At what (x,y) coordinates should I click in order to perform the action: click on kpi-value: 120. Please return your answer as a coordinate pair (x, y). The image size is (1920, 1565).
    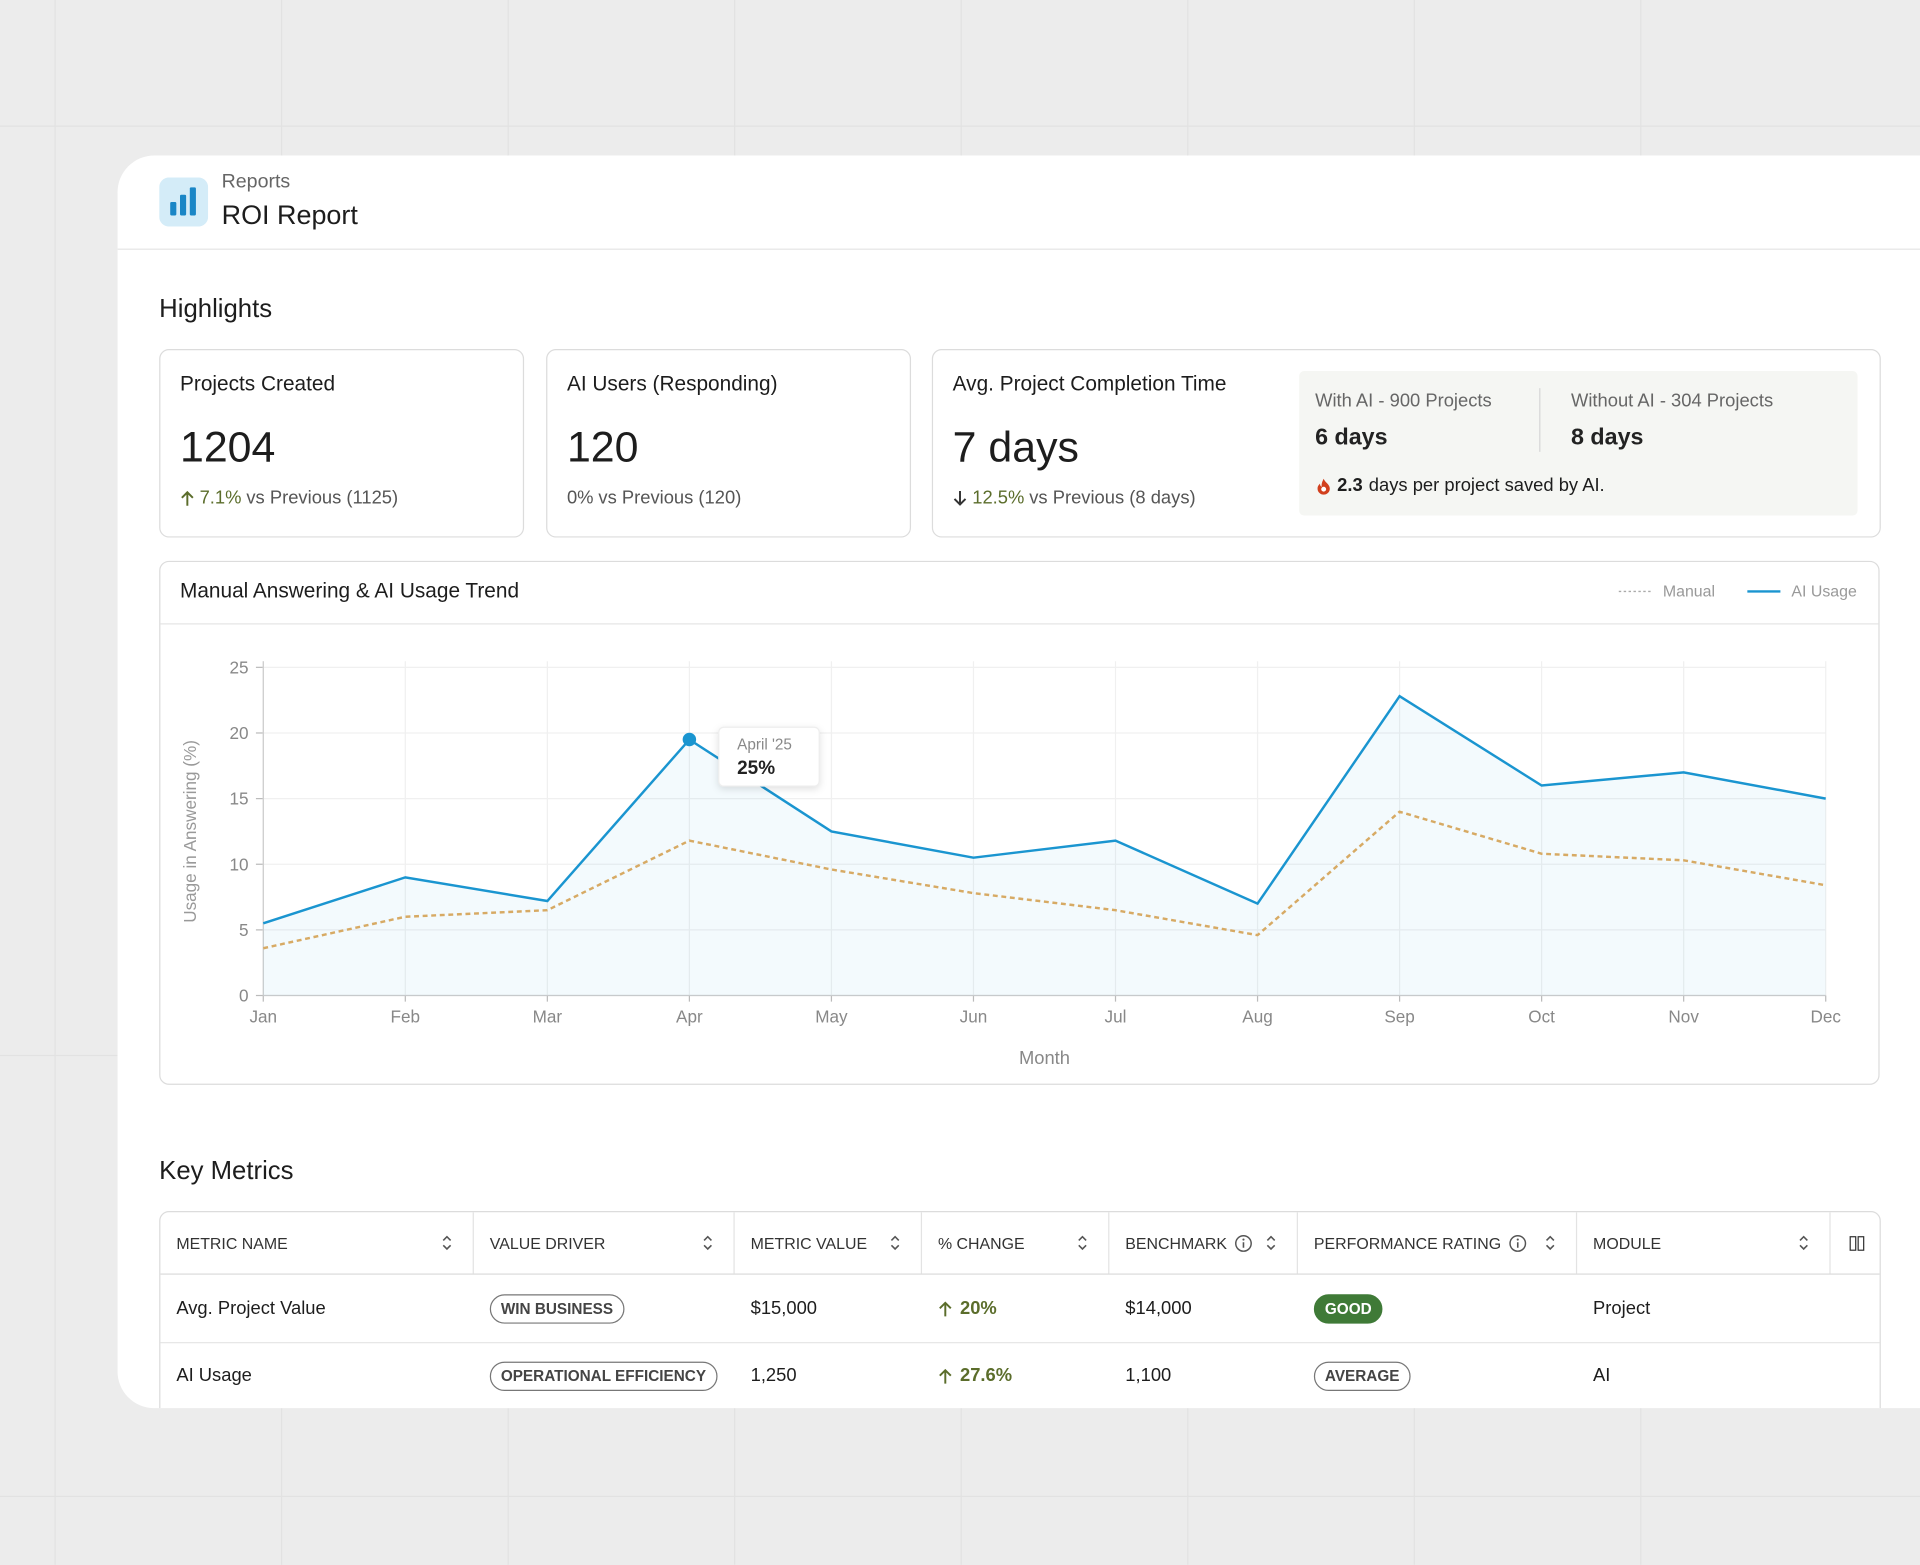
    Looking at the image, I should click on (602, 447).